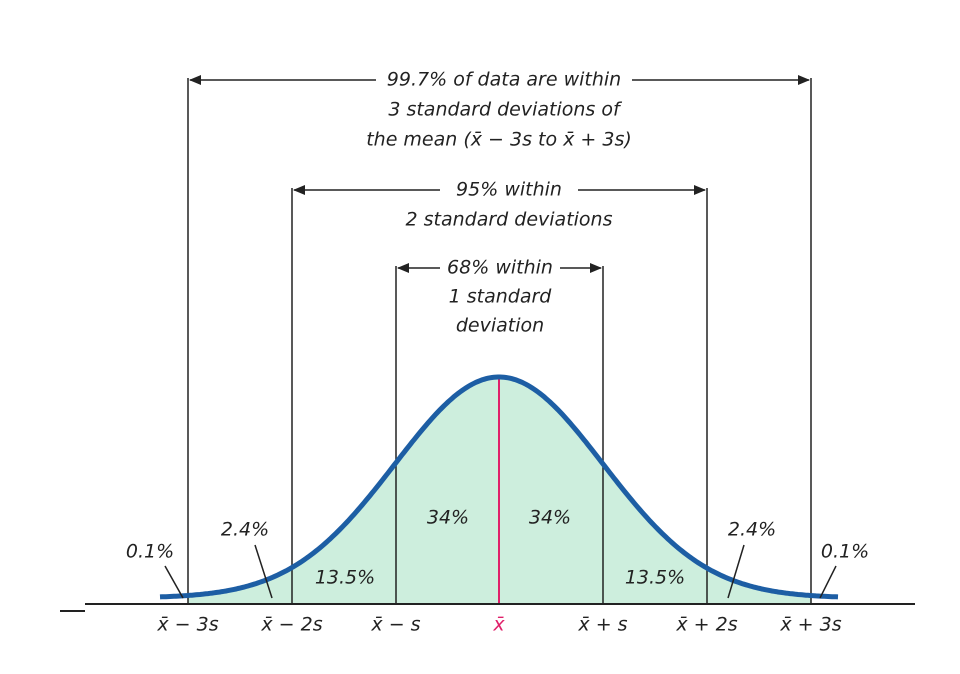 Image resolution: width=960 pixels, height=674 pixels. What do you see at coordinates (504, 80) in the screenshot?
I see `bracket-text: 99.7% of data are within` at bounding box center [504, 80].